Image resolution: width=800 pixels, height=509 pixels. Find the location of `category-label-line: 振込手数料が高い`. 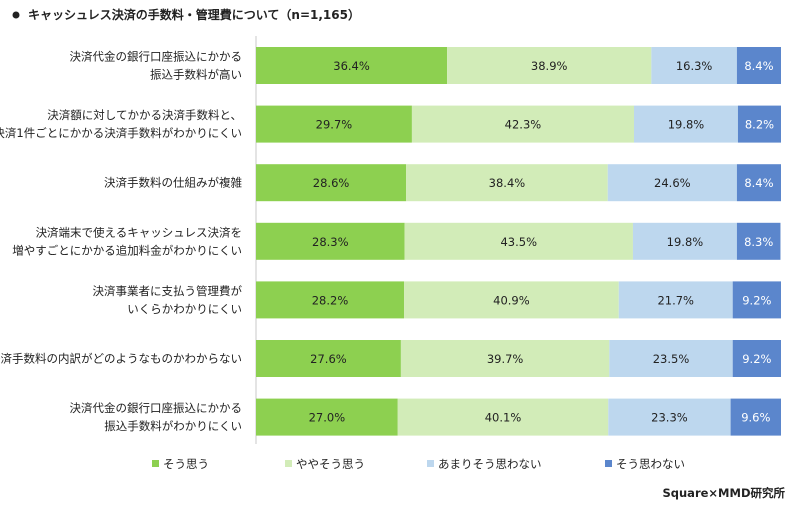

category-label-line: 振込手数料が高い is located at coordinates (196, 75).